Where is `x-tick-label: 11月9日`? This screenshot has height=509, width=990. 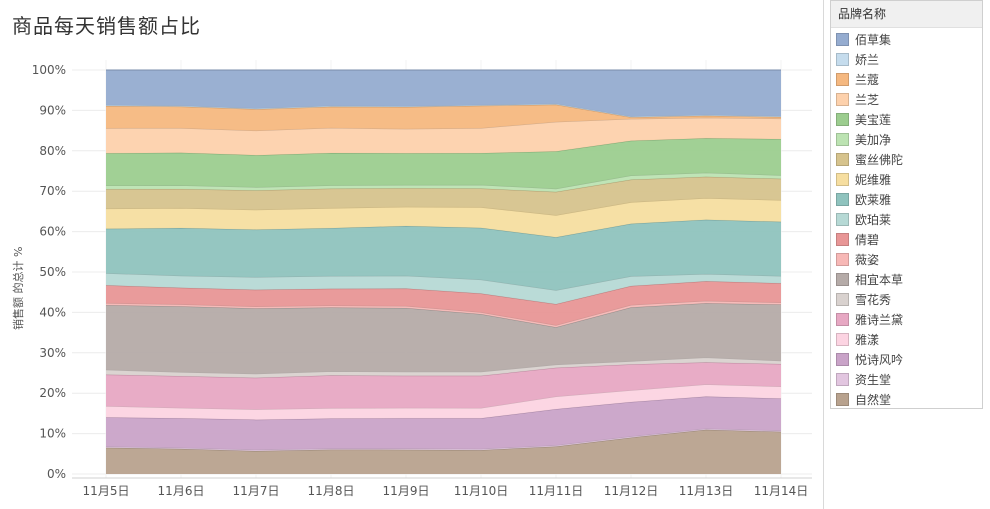
x-tick-label: 11月9日 is located at coordinates (406, 491).